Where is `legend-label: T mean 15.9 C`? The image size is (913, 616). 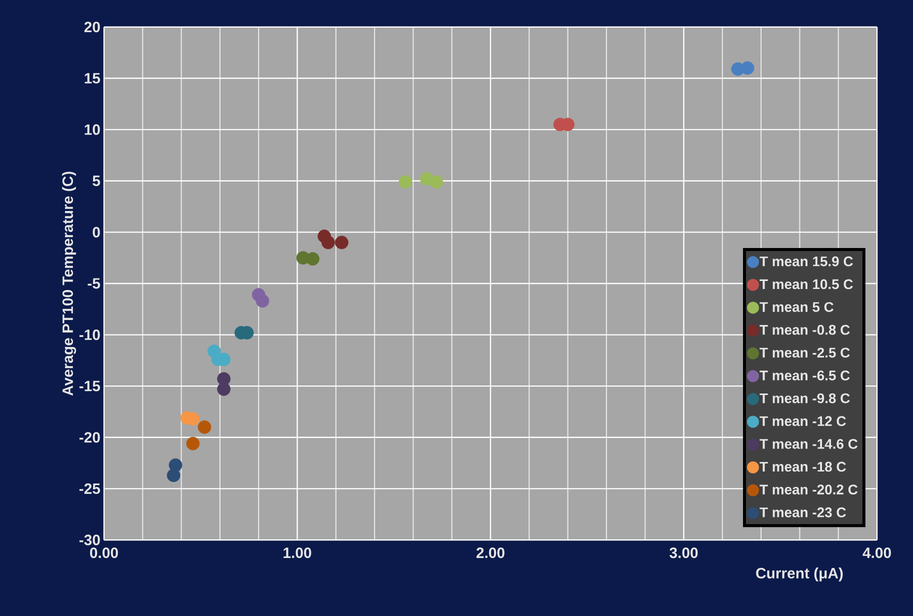 legend-label: T mean 15.9 C is located at coordinates (806, 261).